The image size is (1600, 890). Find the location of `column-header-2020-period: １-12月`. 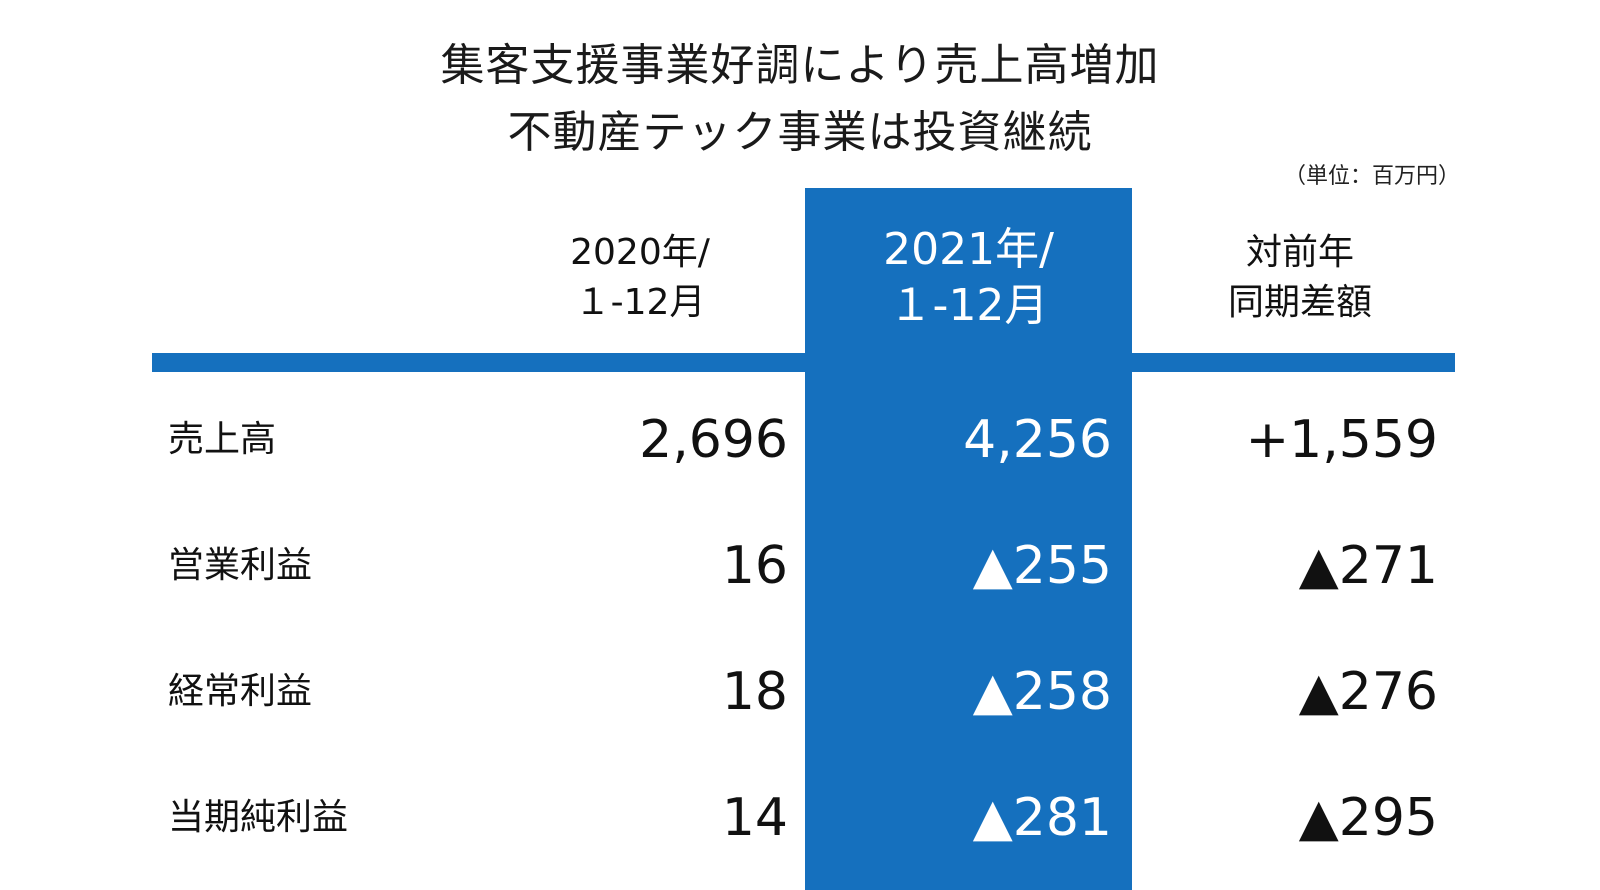

column-header-2020-period: １-12月 is located at coordinates (640, 302).